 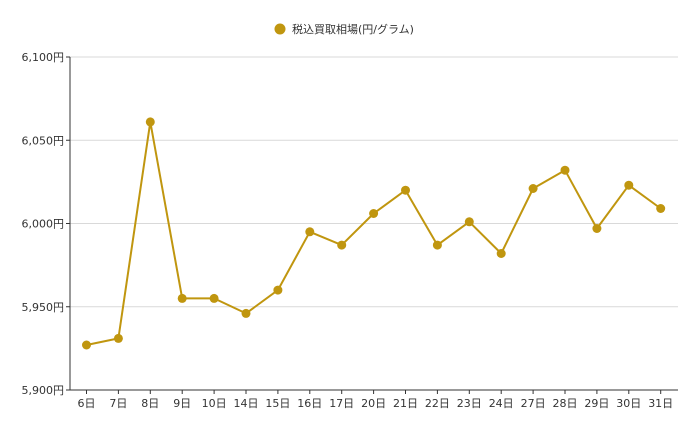 I want to click on x-tick-label: 22日, so click(x=437, y=403).